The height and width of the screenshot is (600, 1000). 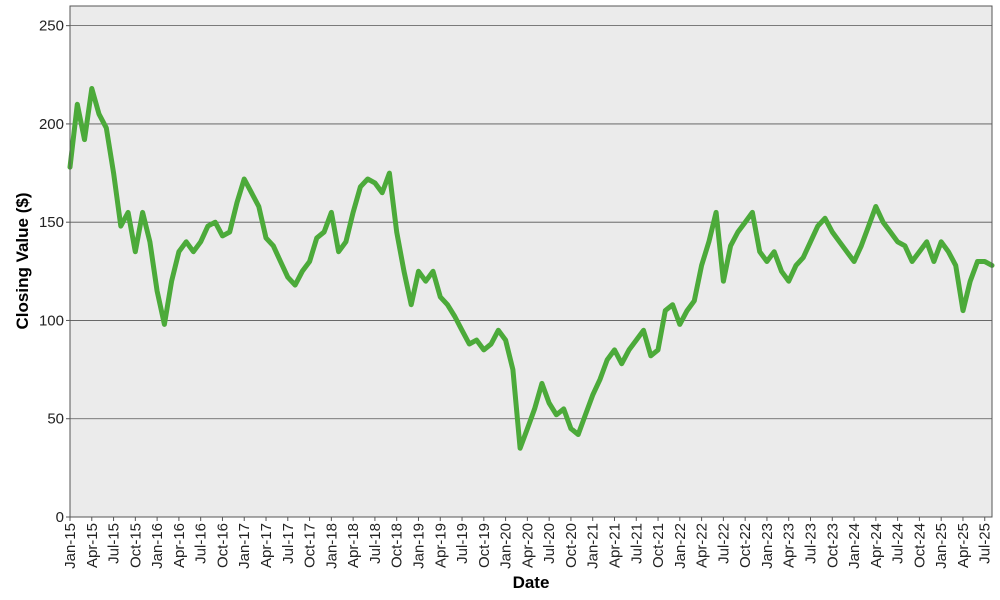 I want to click on x-tick-label: Apr-22, so click(x=702, y=545).